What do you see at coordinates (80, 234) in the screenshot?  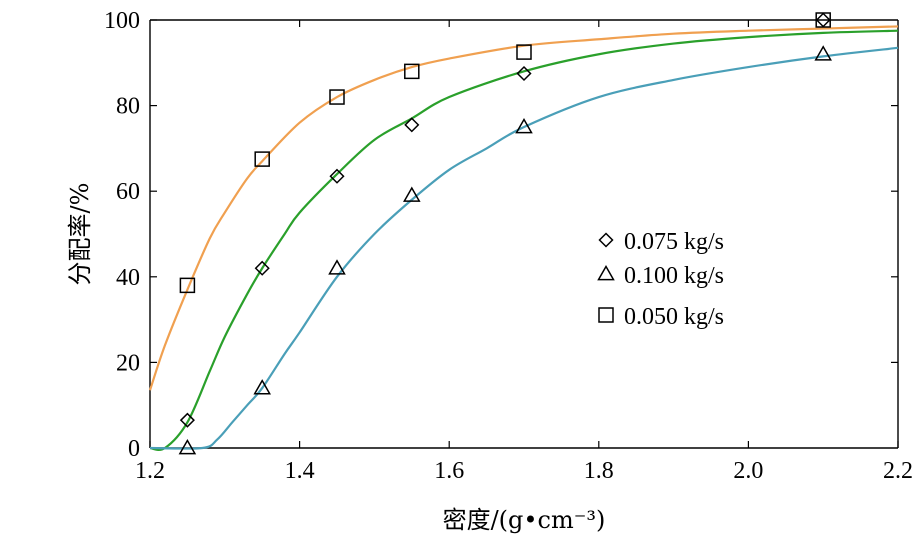 I see `y-axis-title: 分配率/%` at bounding box center [80, 234].